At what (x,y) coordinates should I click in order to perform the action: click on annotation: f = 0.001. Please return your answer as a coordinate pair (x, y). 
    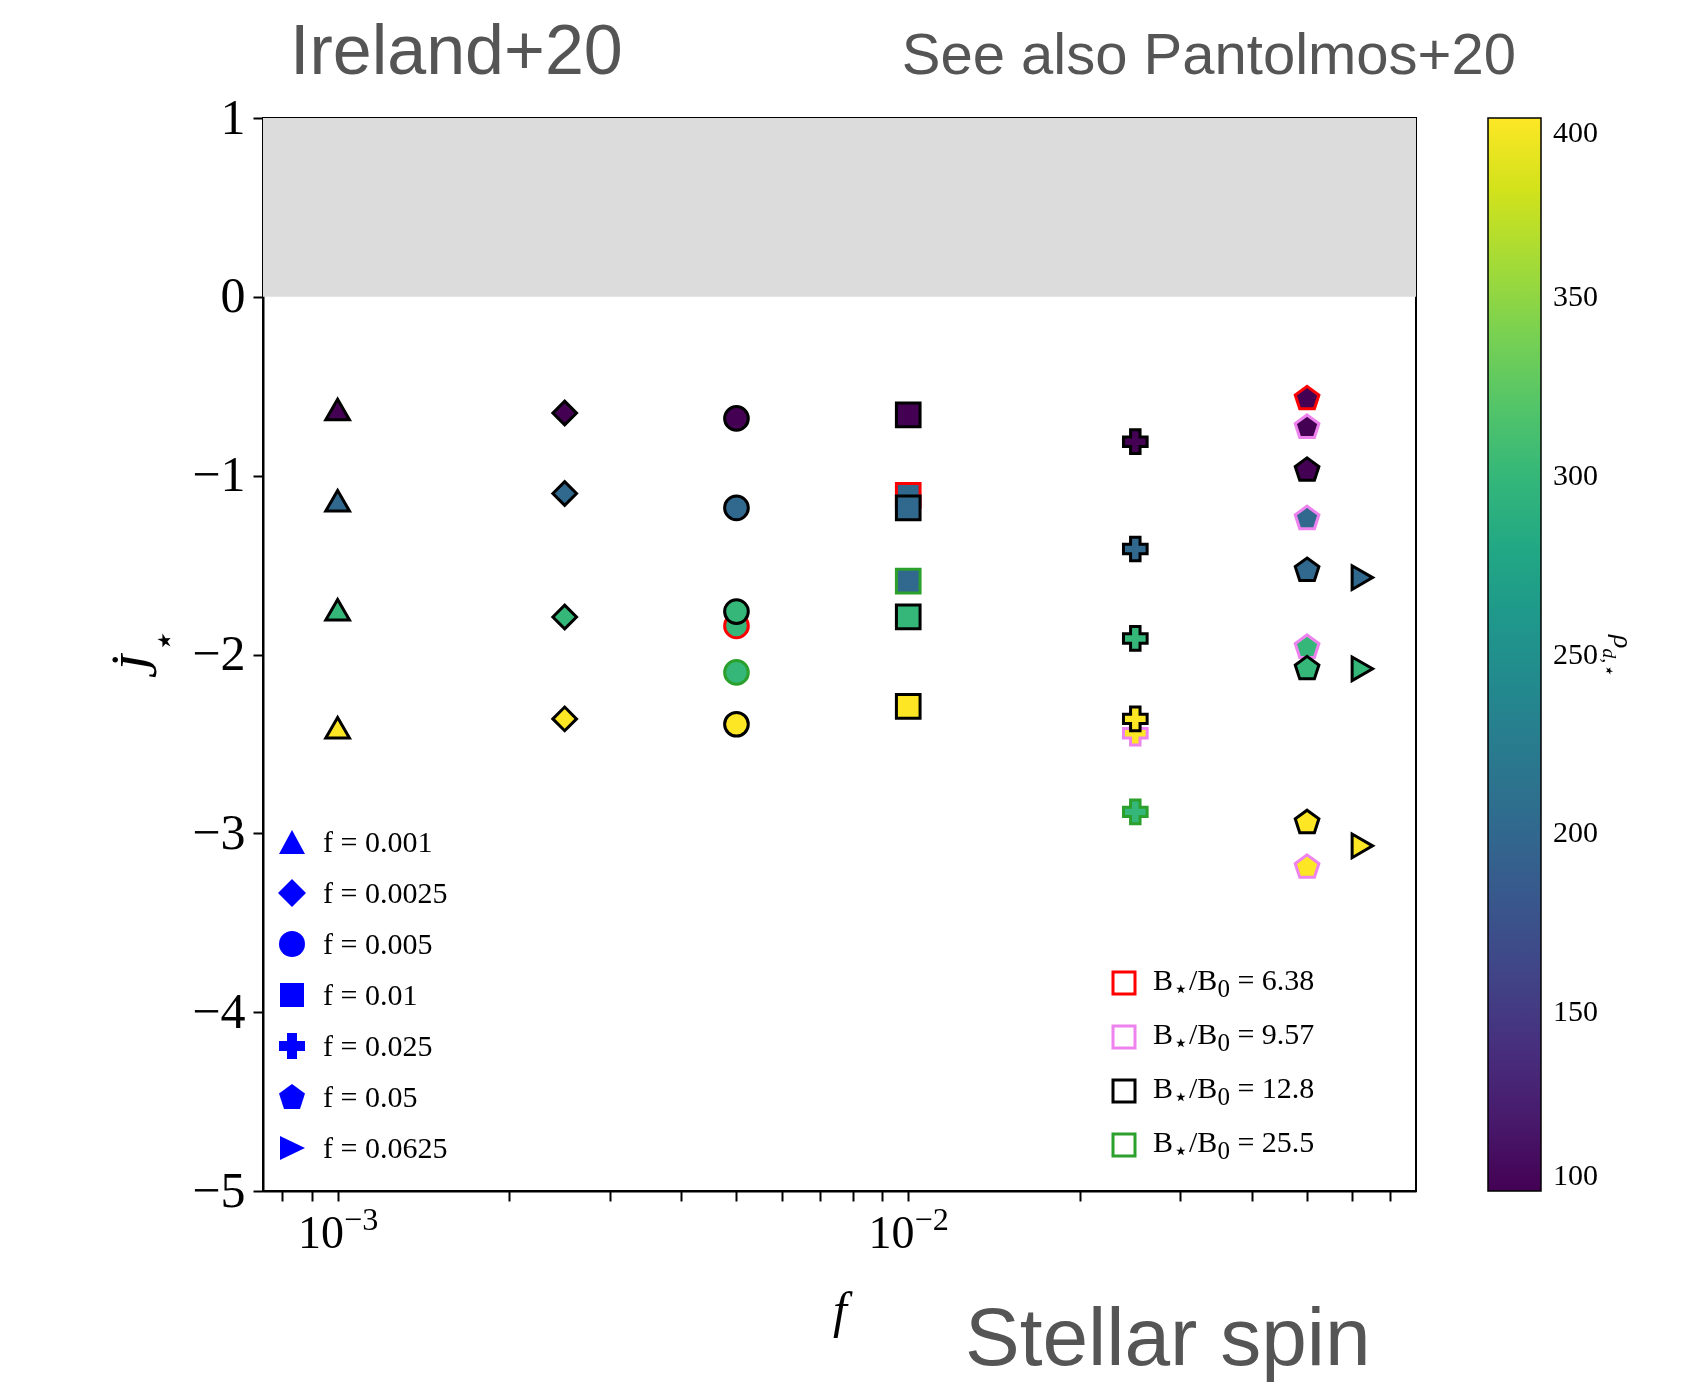
    Looking at the image, I should click on (378, 841).